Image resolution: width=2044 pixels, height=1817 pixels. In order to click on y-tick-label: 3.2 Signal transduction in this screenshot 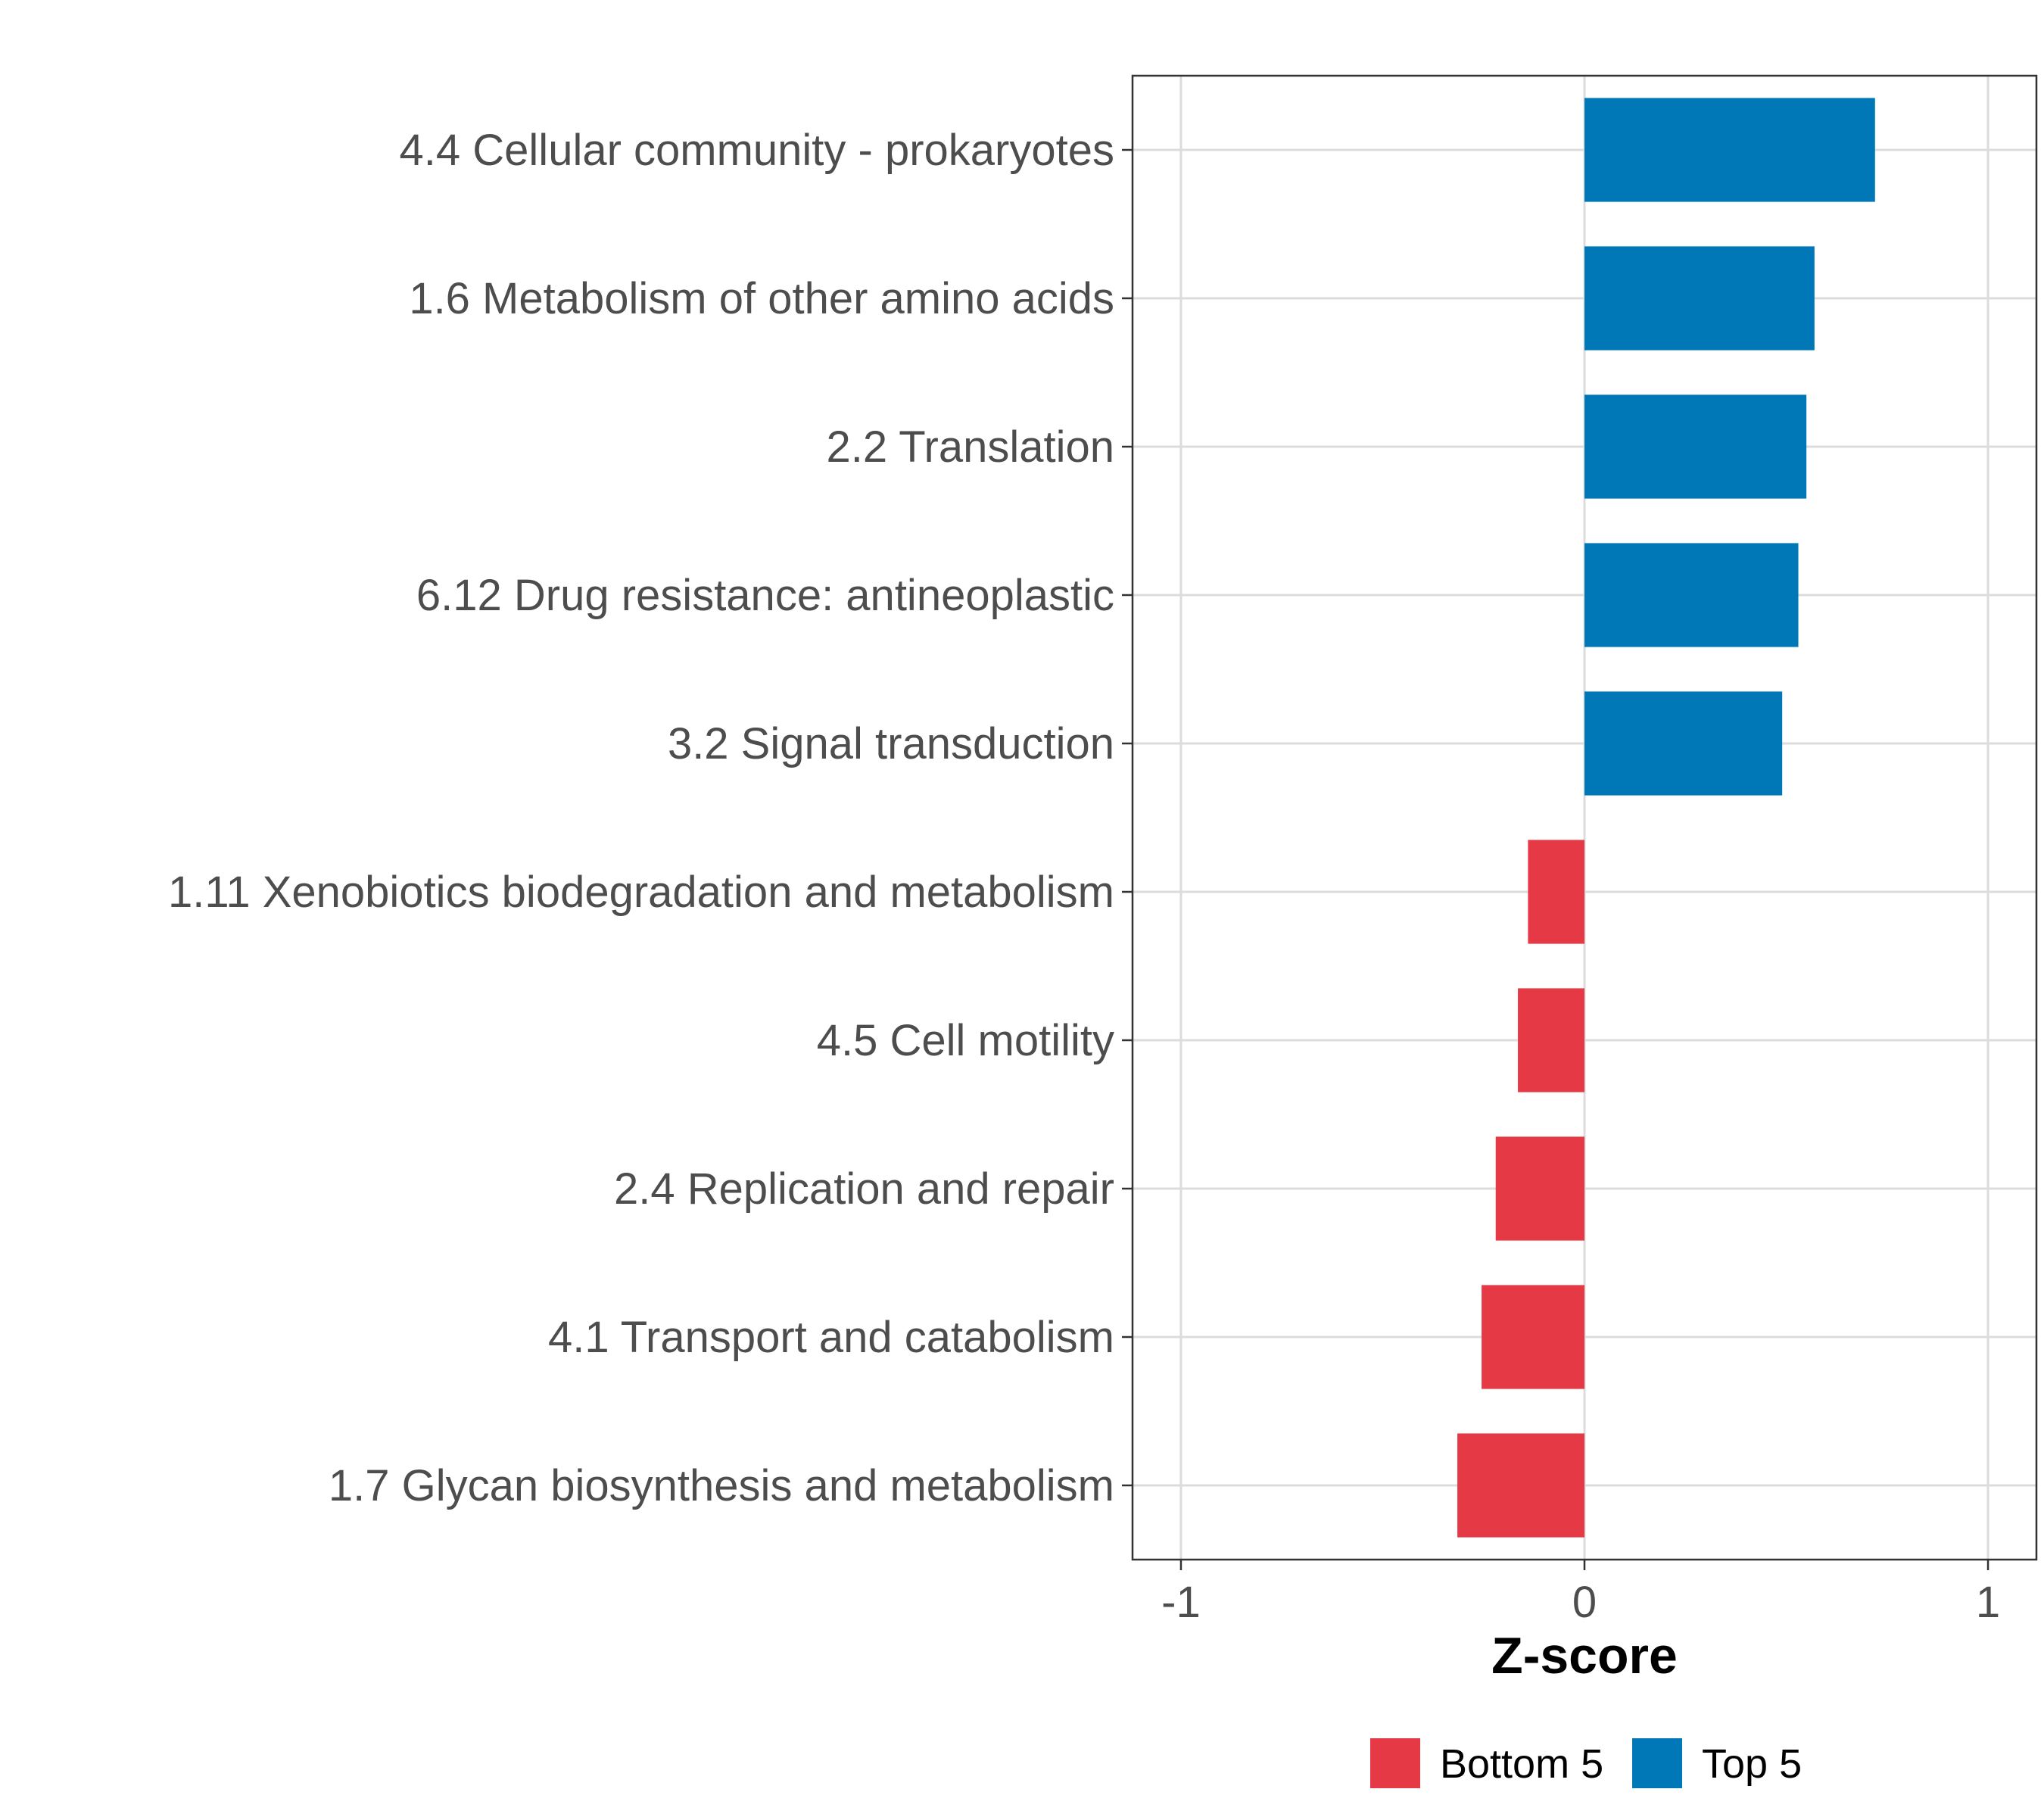, I will do `click(891, 743)`.